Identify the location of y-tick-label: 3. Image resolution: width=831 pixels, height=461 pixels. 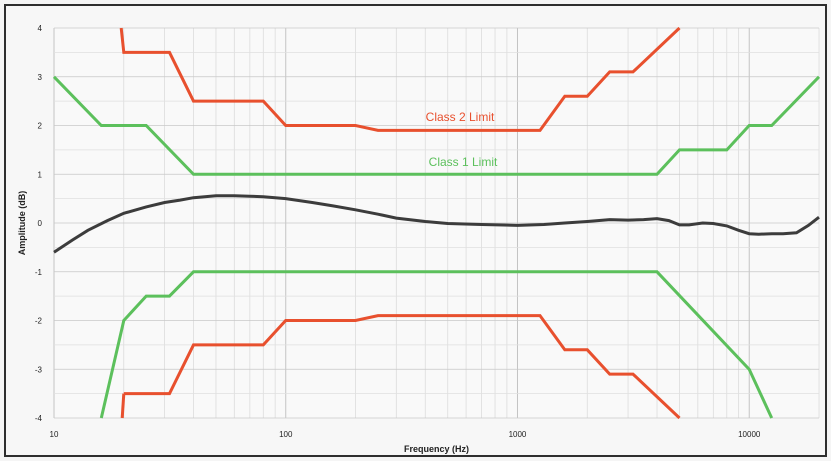
(40, 77).